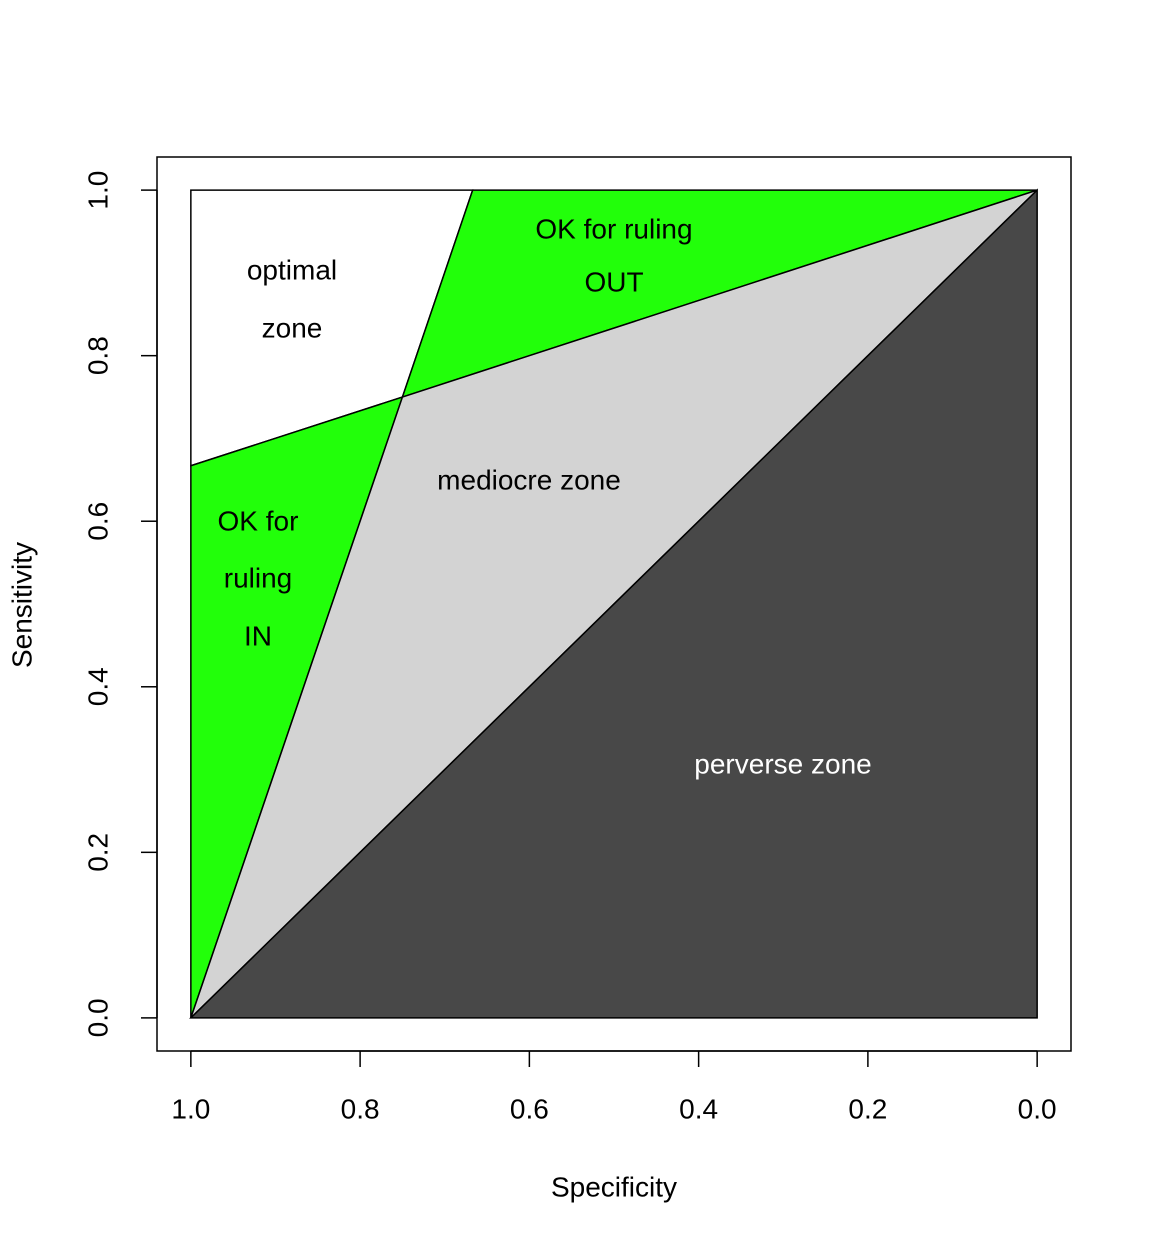 The height and width of the screenshot is (1248, 1152). I want to click on region-label: OUT, so click(613, 281).